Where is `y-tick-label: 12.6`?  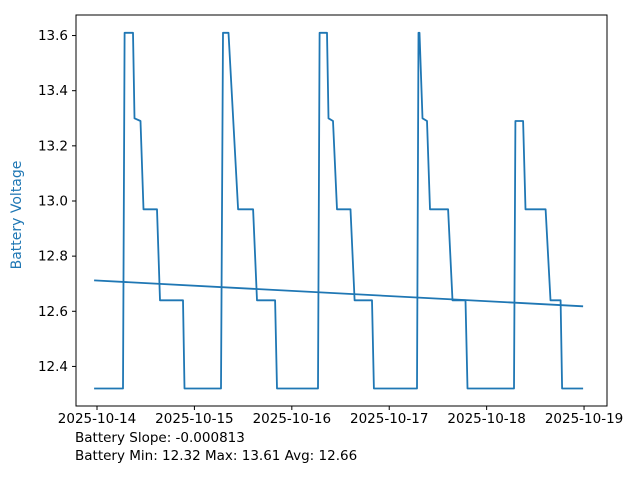 y-tick-label: 12.6 is located at coordinates (53, 312).